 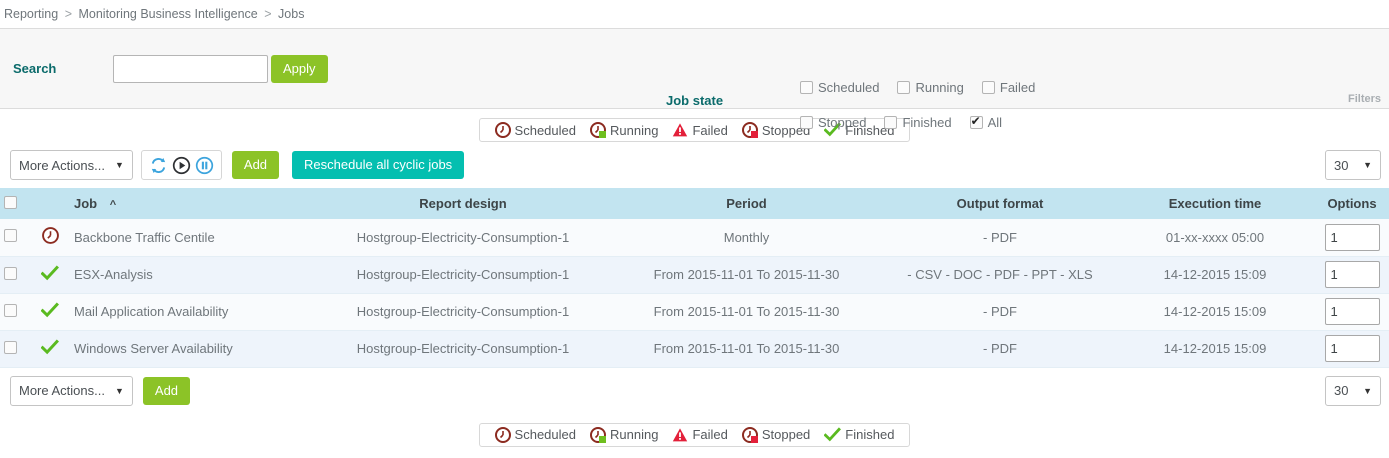 What do you see at coordinates (10, 202) in the screenshot?
I see `select-all-checkbox` at bounding box center [10, 202].